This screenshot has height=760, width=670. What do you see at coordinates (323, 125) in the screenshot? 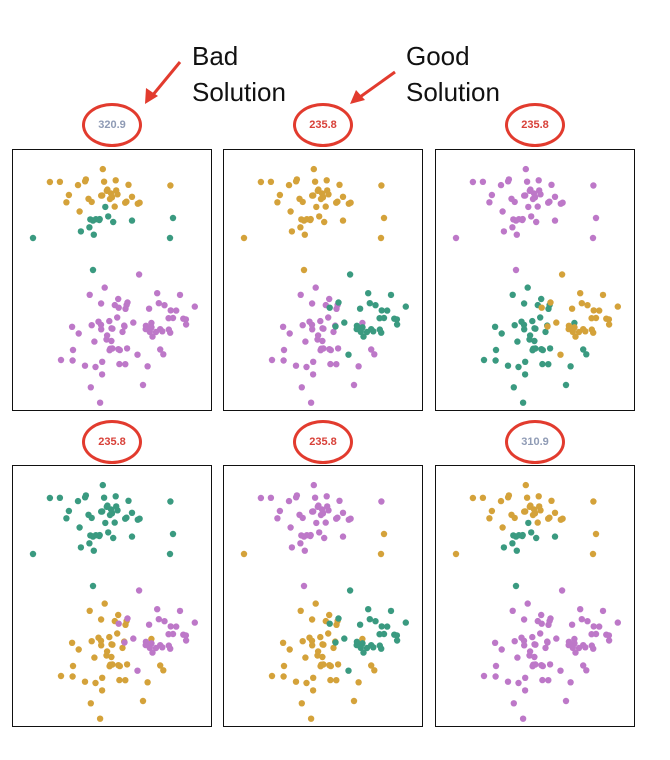
I see `score-value: 235.8` at bounding box center [323, 125].